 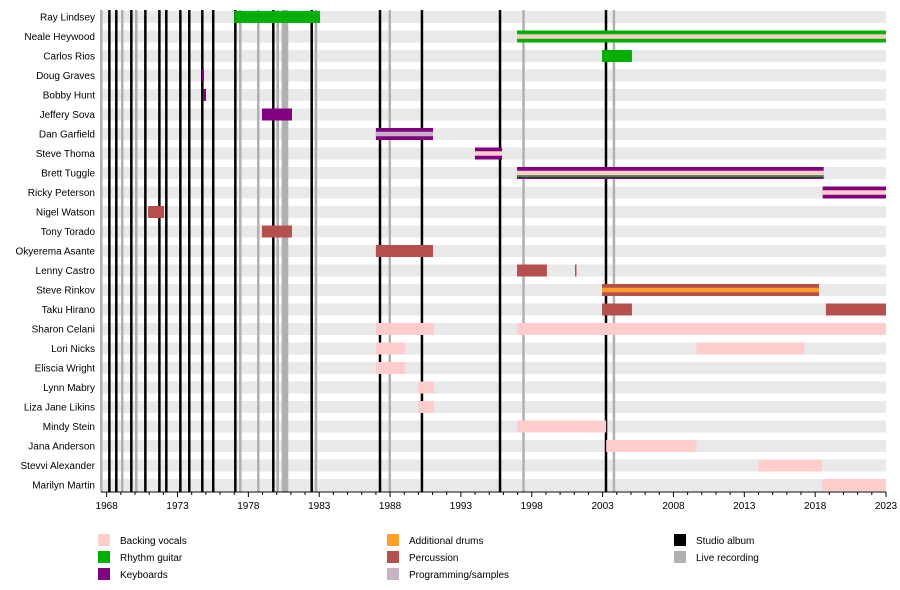 I want to click on legend-swatch-live-recording, so click(x=680, y=557).